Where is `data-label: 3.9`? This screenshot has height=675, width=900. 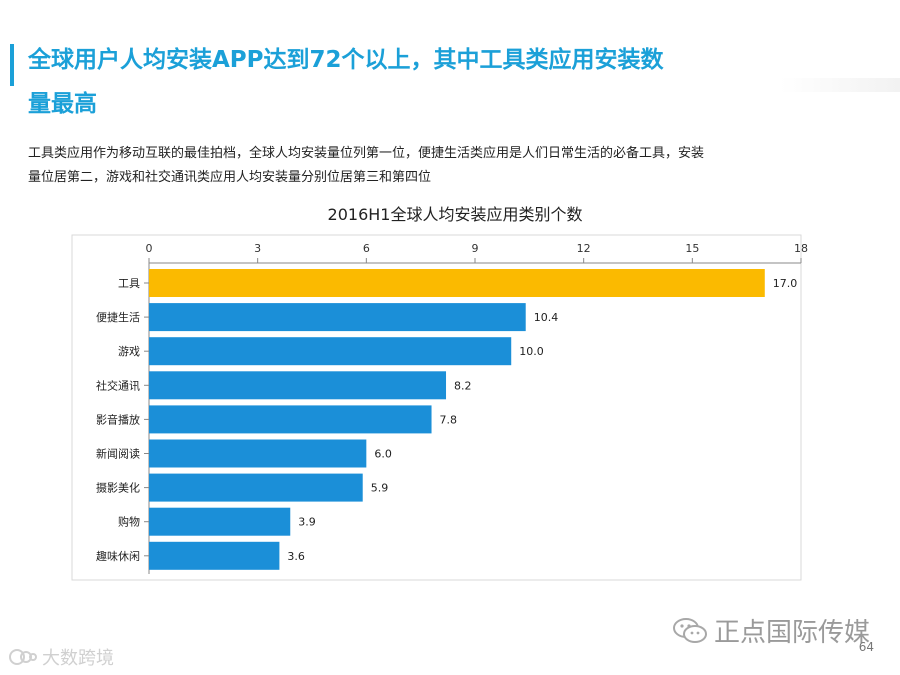 data-label: 3.9 is located at coordinates (307, 522).